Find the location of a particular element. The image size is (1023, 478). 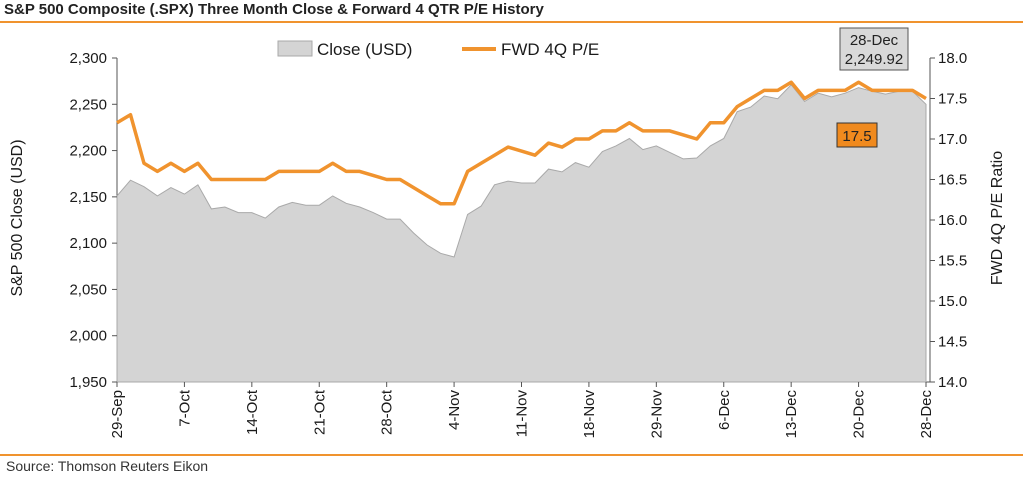

left-tick-label: 2,100 is located at coordinates (88, 243).